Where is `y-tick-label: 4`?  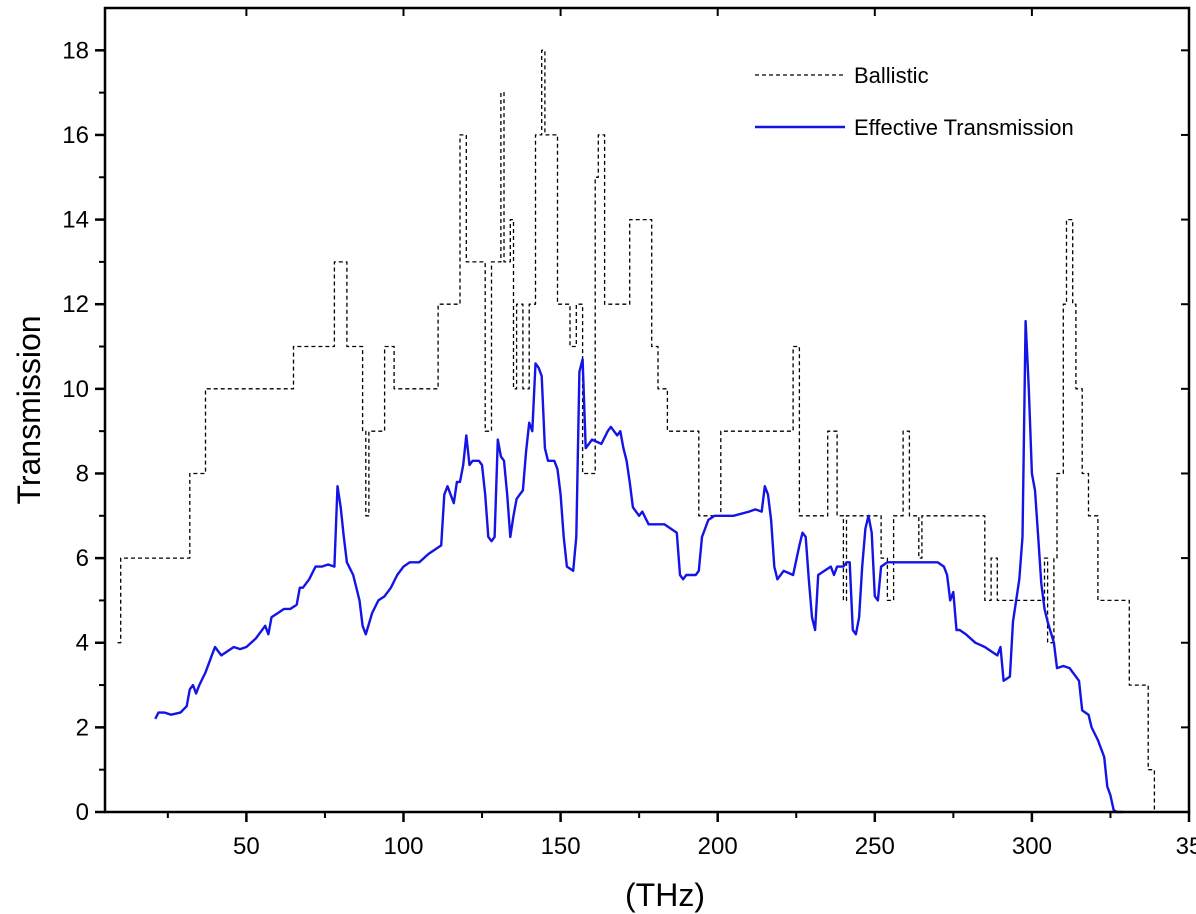 y-tick-label: 4 is located at coordinates (82, 643).